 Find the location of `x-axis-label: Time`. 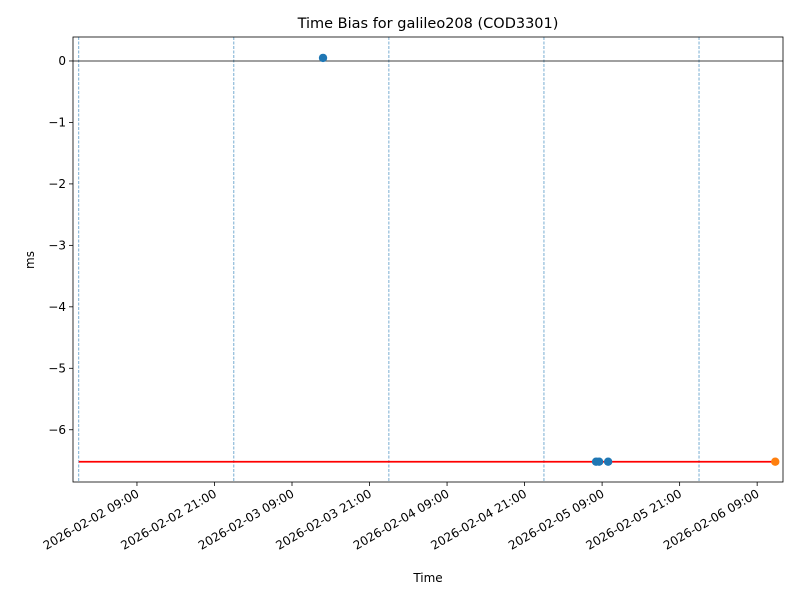

x-axis-label: Time is located at coordinates (427, 578).